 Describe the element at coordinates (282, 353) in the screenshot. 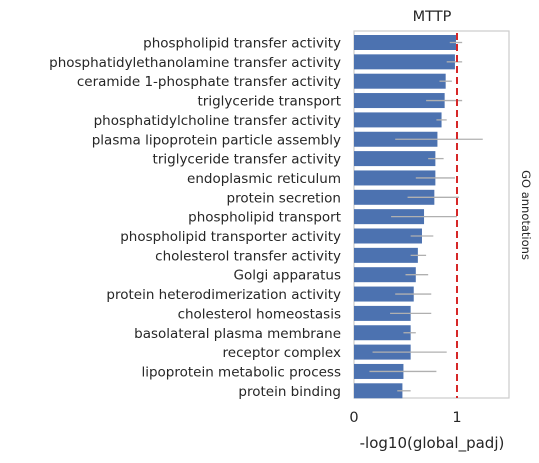

I see `category-label: receptor complex` at that location.